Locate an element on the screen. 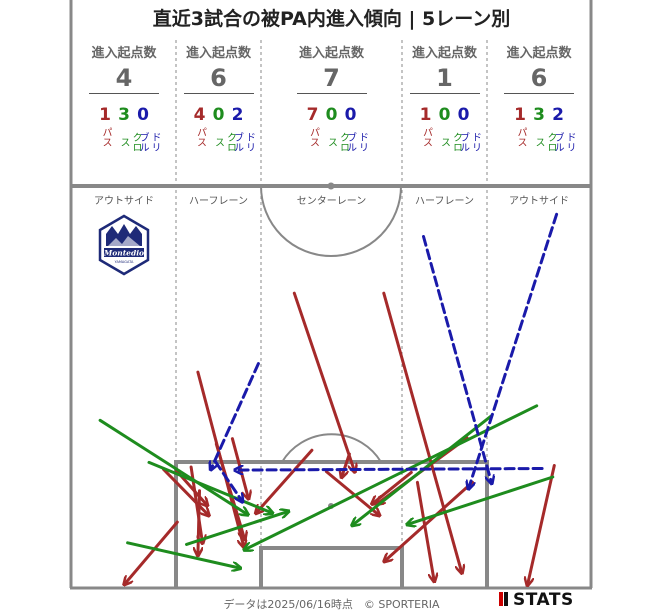 The image size is (663, 612). lane-name-center: センターレーン is located at coordinates (331, 201).